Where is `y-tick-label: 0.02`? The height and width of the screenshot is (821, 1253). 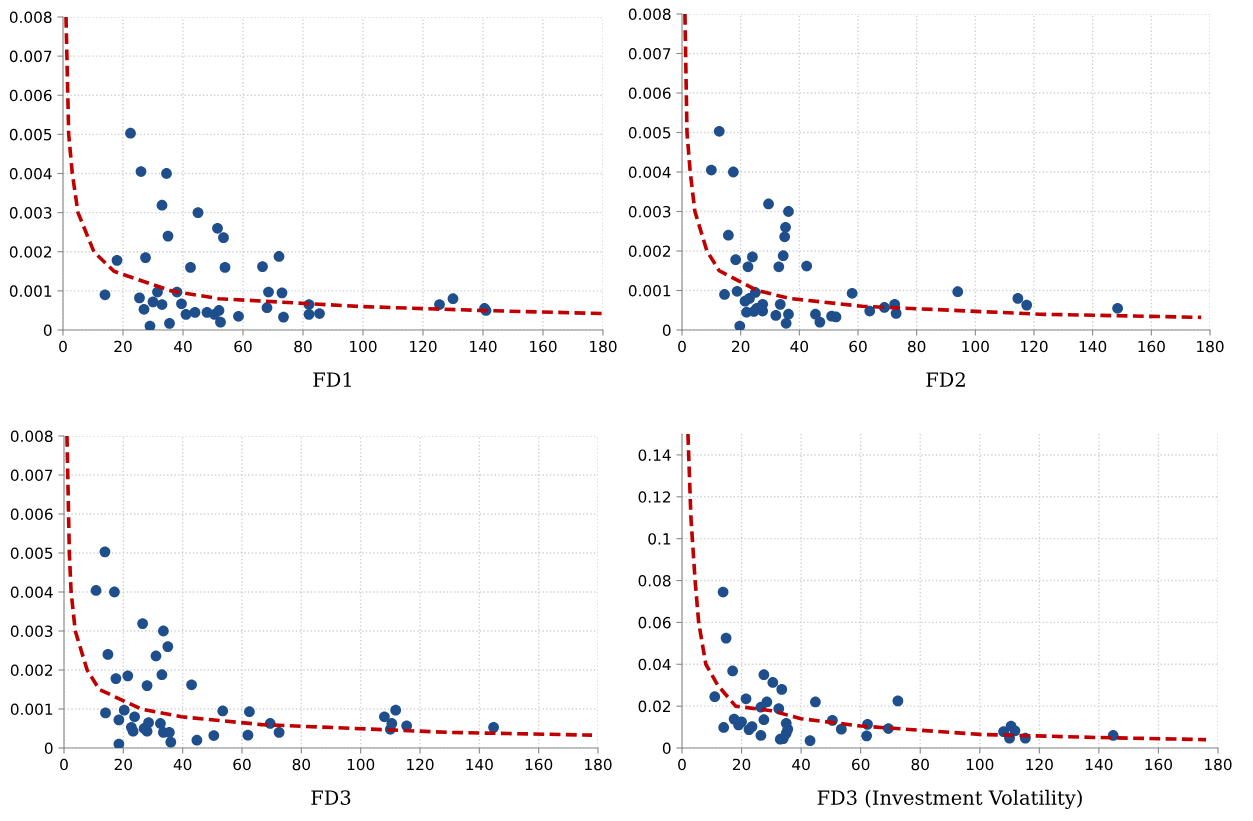 y-tick-label: 0.02 is located at coordinates (654, 706).